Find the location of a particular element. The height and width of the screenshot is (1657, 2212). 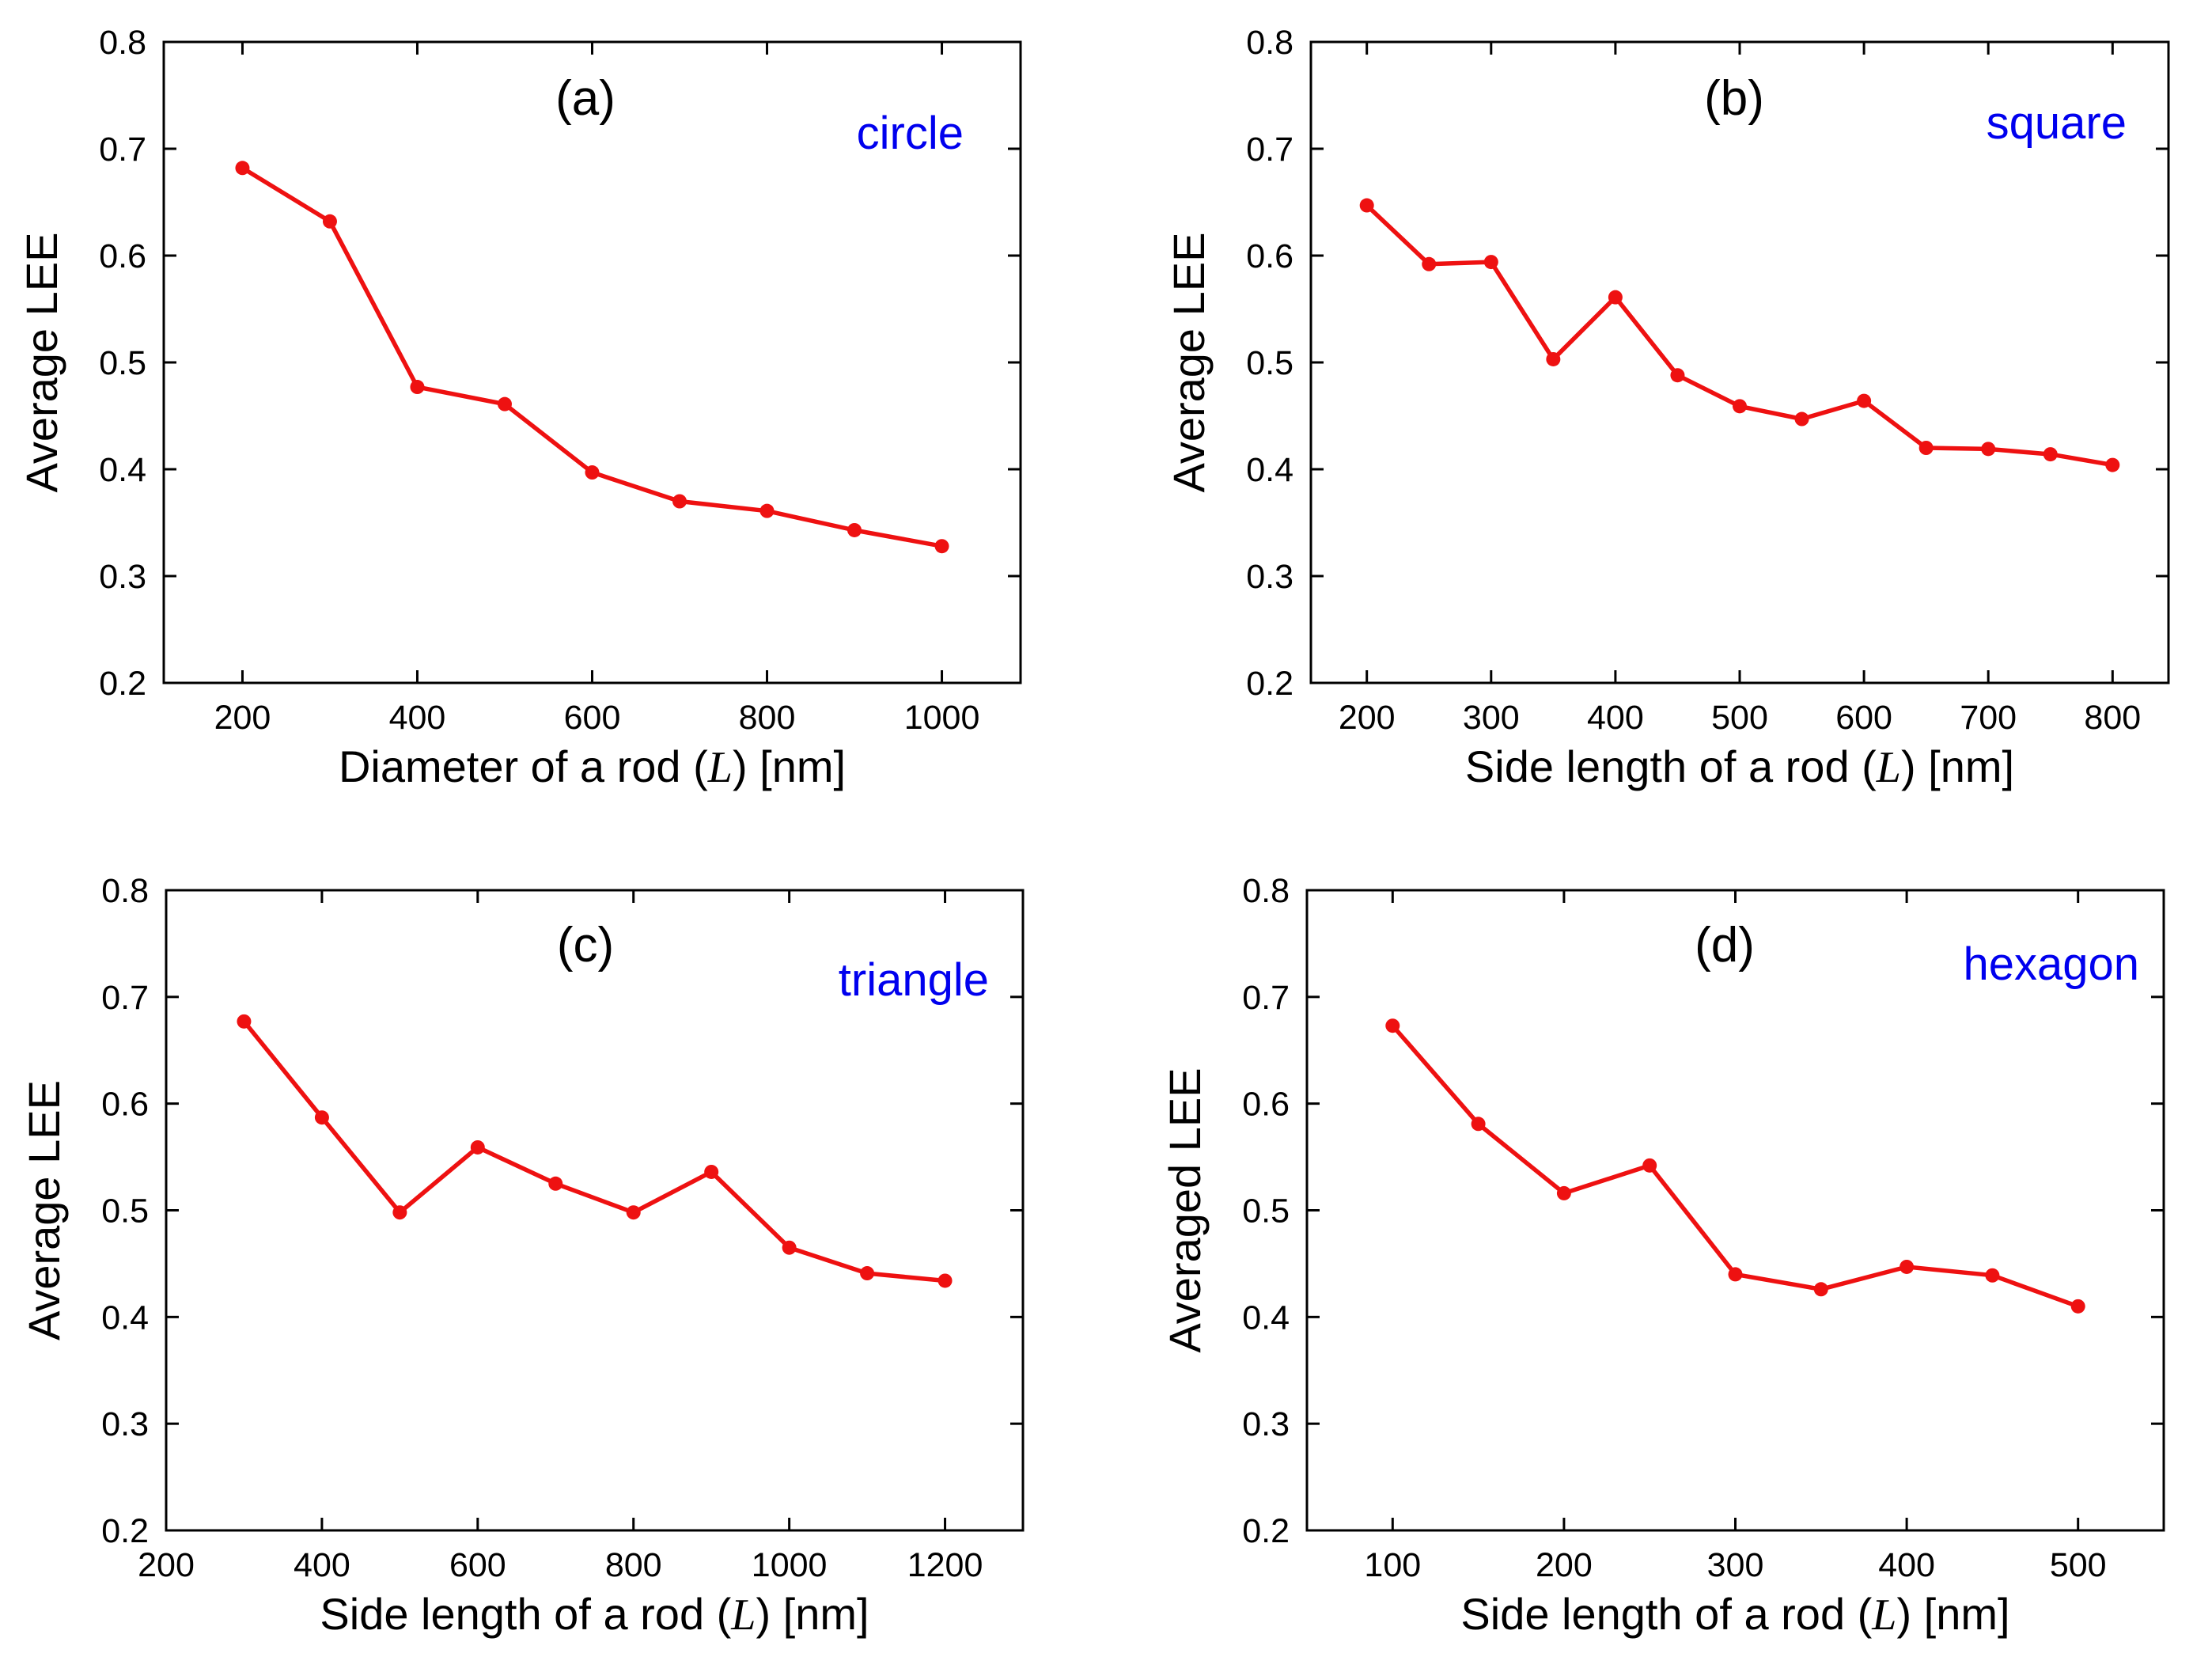

x-tick-label: 500 is located at coordinates (1739, 718).